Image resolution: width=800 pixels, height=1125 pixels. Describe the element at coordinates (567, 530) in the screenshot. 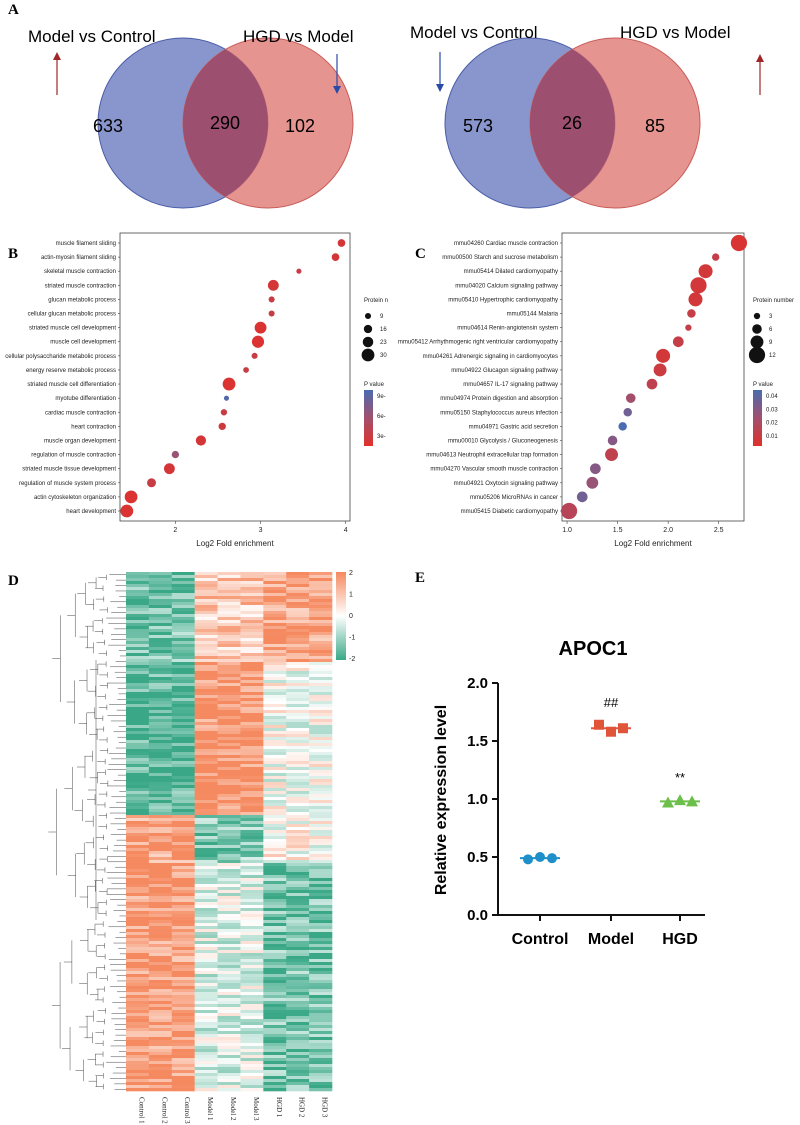

I see `x-tick-label: 1.0` at that location.